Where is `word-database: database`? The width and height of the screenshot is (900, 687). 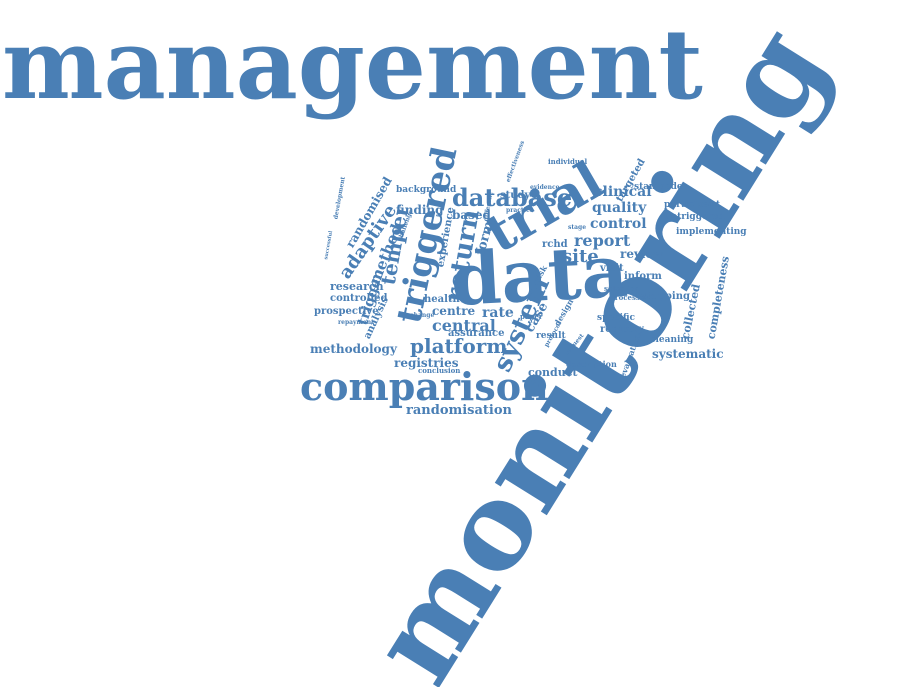
word-database: database is located at coordinates (512, 198).